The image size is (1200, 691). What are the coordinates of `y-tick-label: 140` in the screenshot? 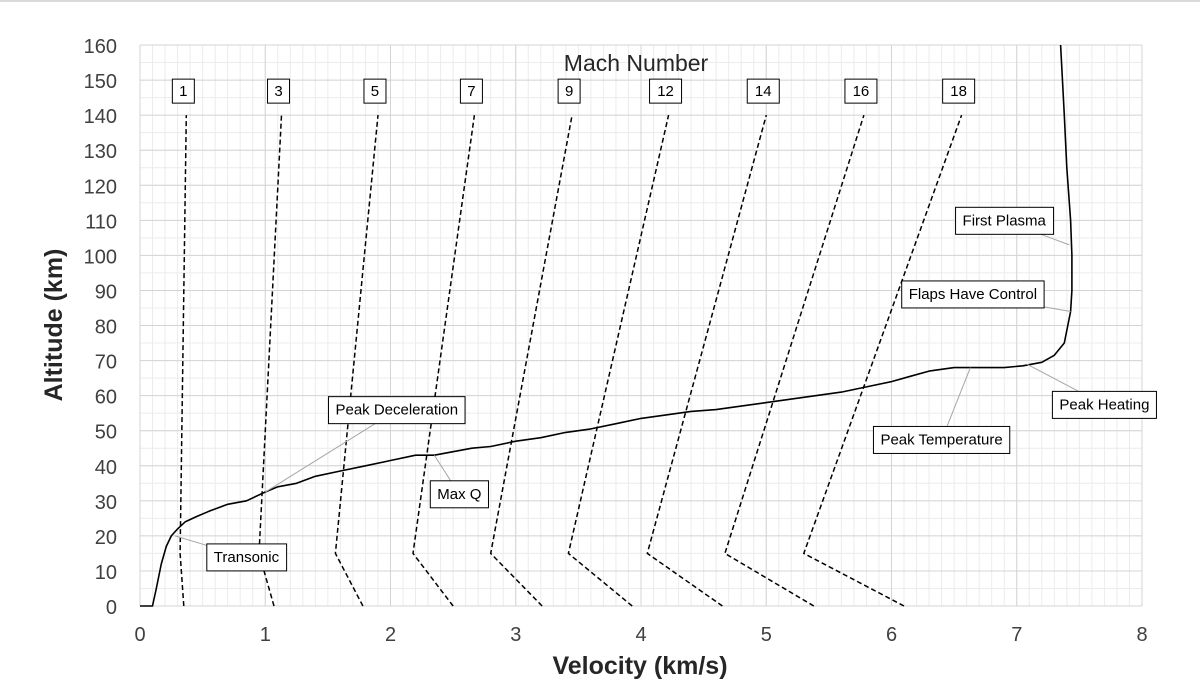 It's located at (100, 117).